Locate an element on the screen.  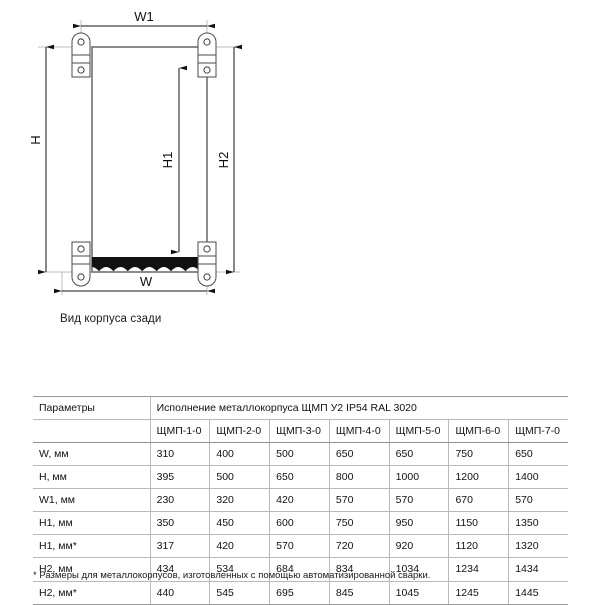
row-param-label: H2, мм is located at coordinates (92, 569).